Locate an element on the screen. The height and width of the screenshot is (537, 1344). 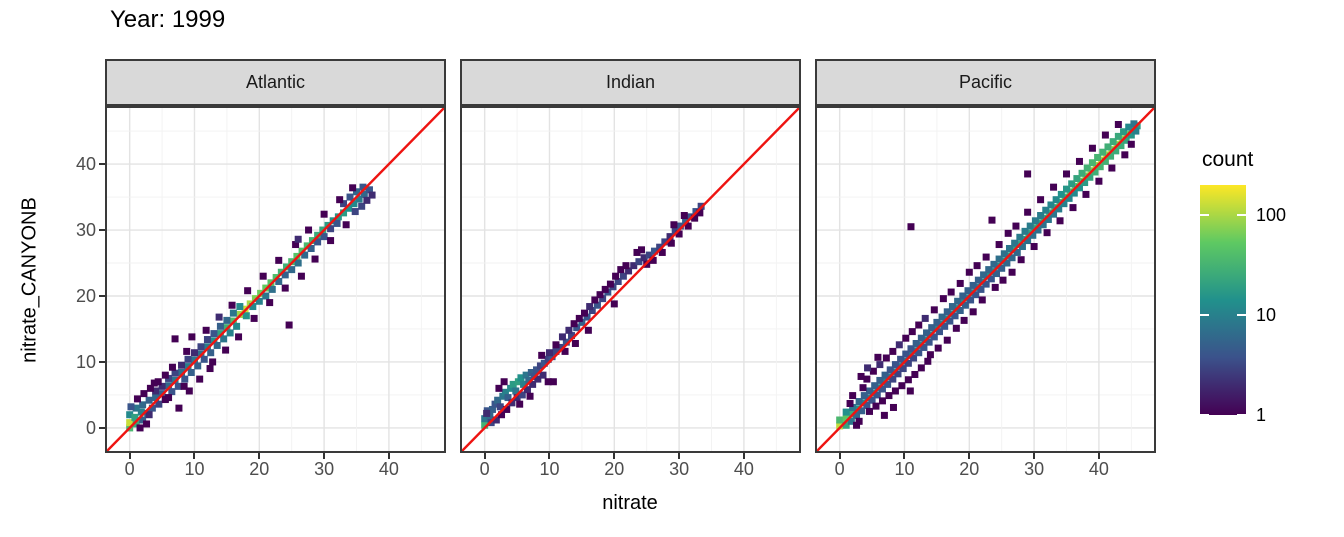
y-tick-label: 40 is located at coordinates (85, 164).